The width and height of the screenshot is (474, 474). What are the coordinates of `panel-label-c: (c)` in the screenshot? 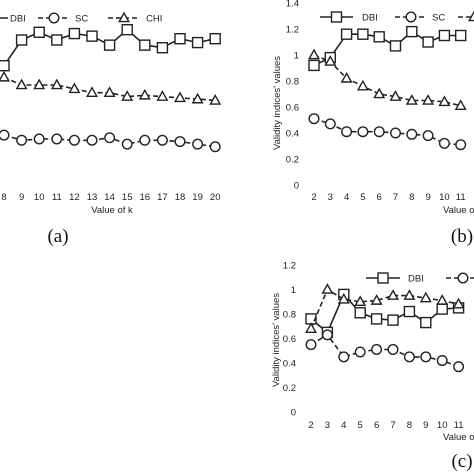 It's located at (461, 461).